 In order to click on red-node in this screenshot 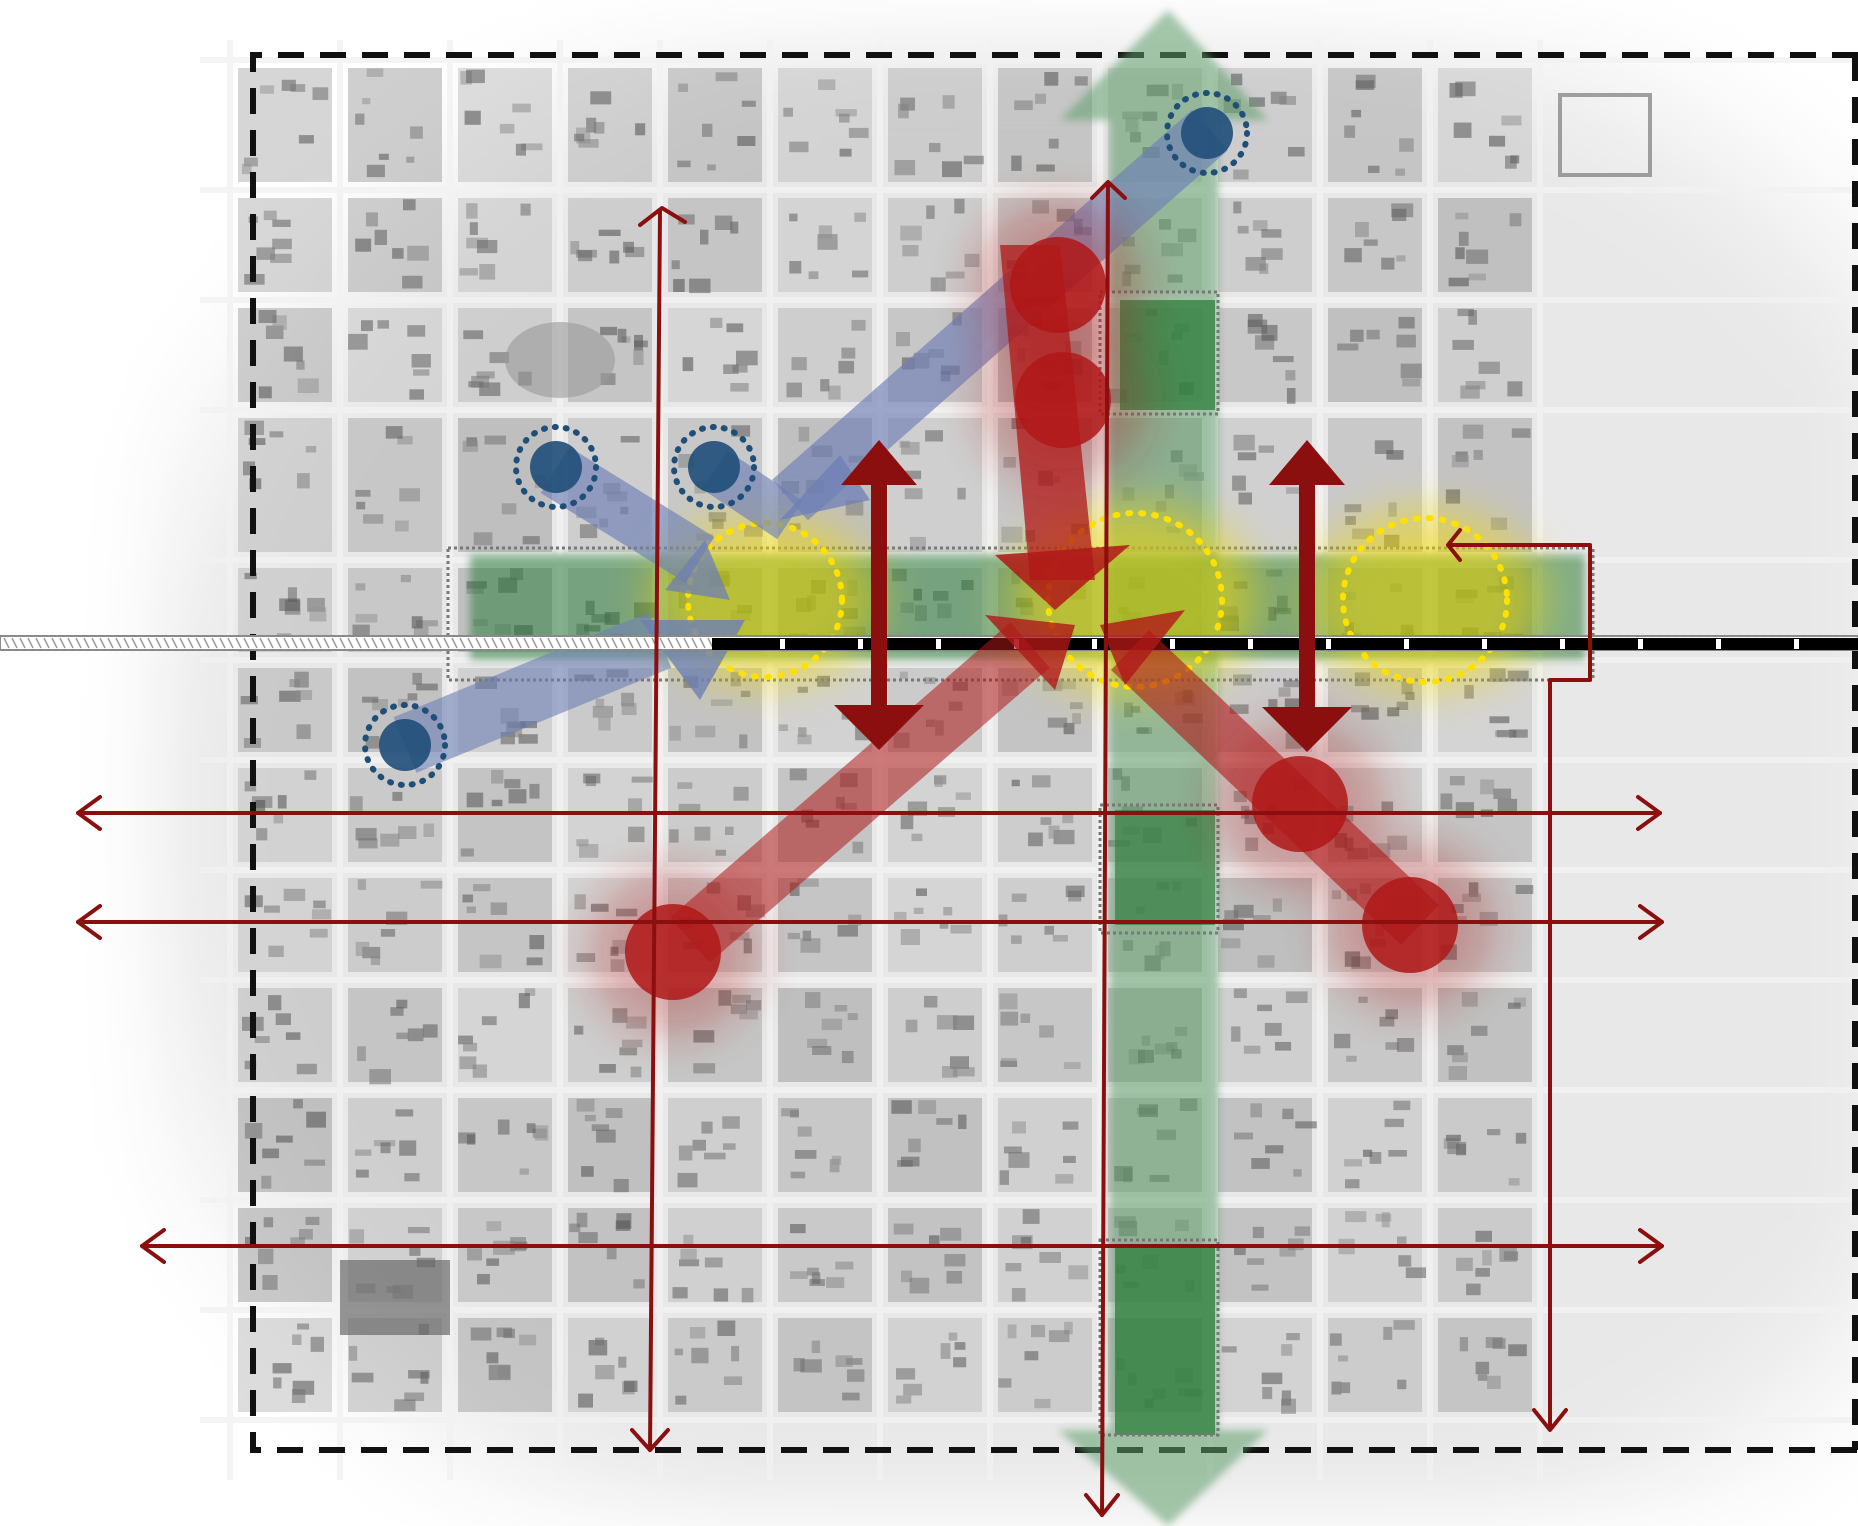, I will do `click(1300, 804)`.